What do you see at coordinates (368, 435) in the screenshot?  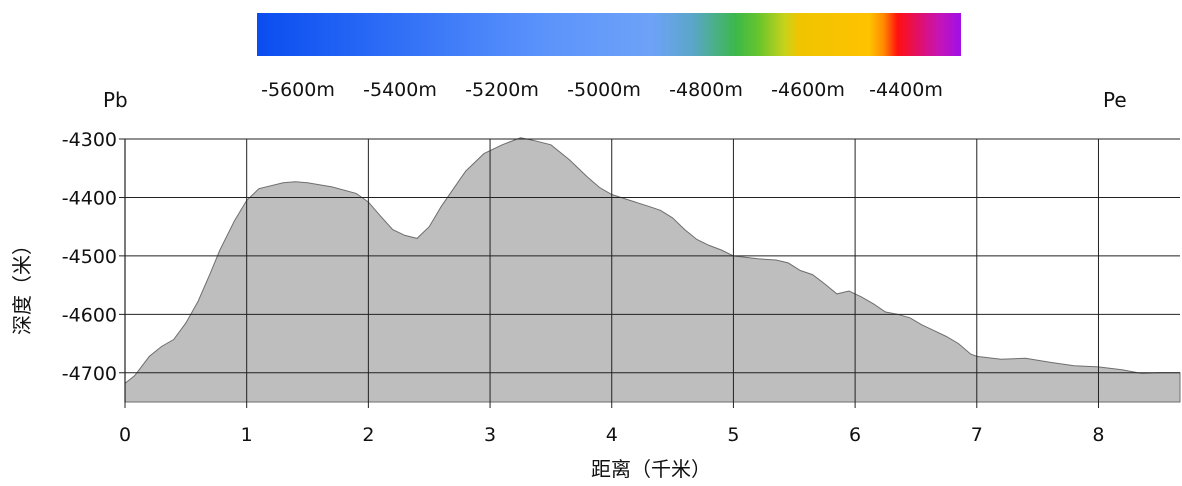 I see `x-tick-label: 2` at bounding box center [368, 435].